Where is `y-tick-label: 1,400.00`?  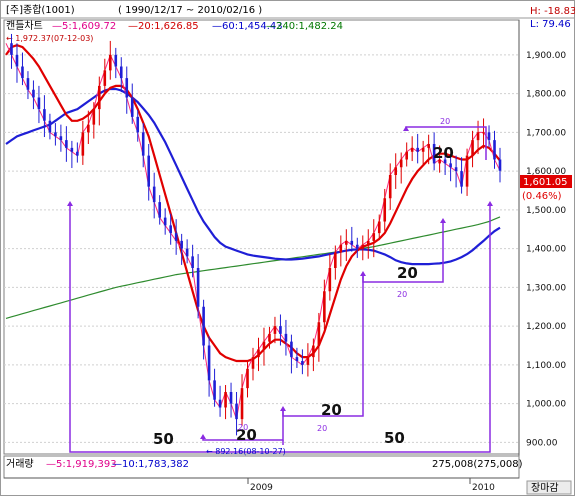 y-tick-label: 1,400.00 is located at coordinates (546, 250).